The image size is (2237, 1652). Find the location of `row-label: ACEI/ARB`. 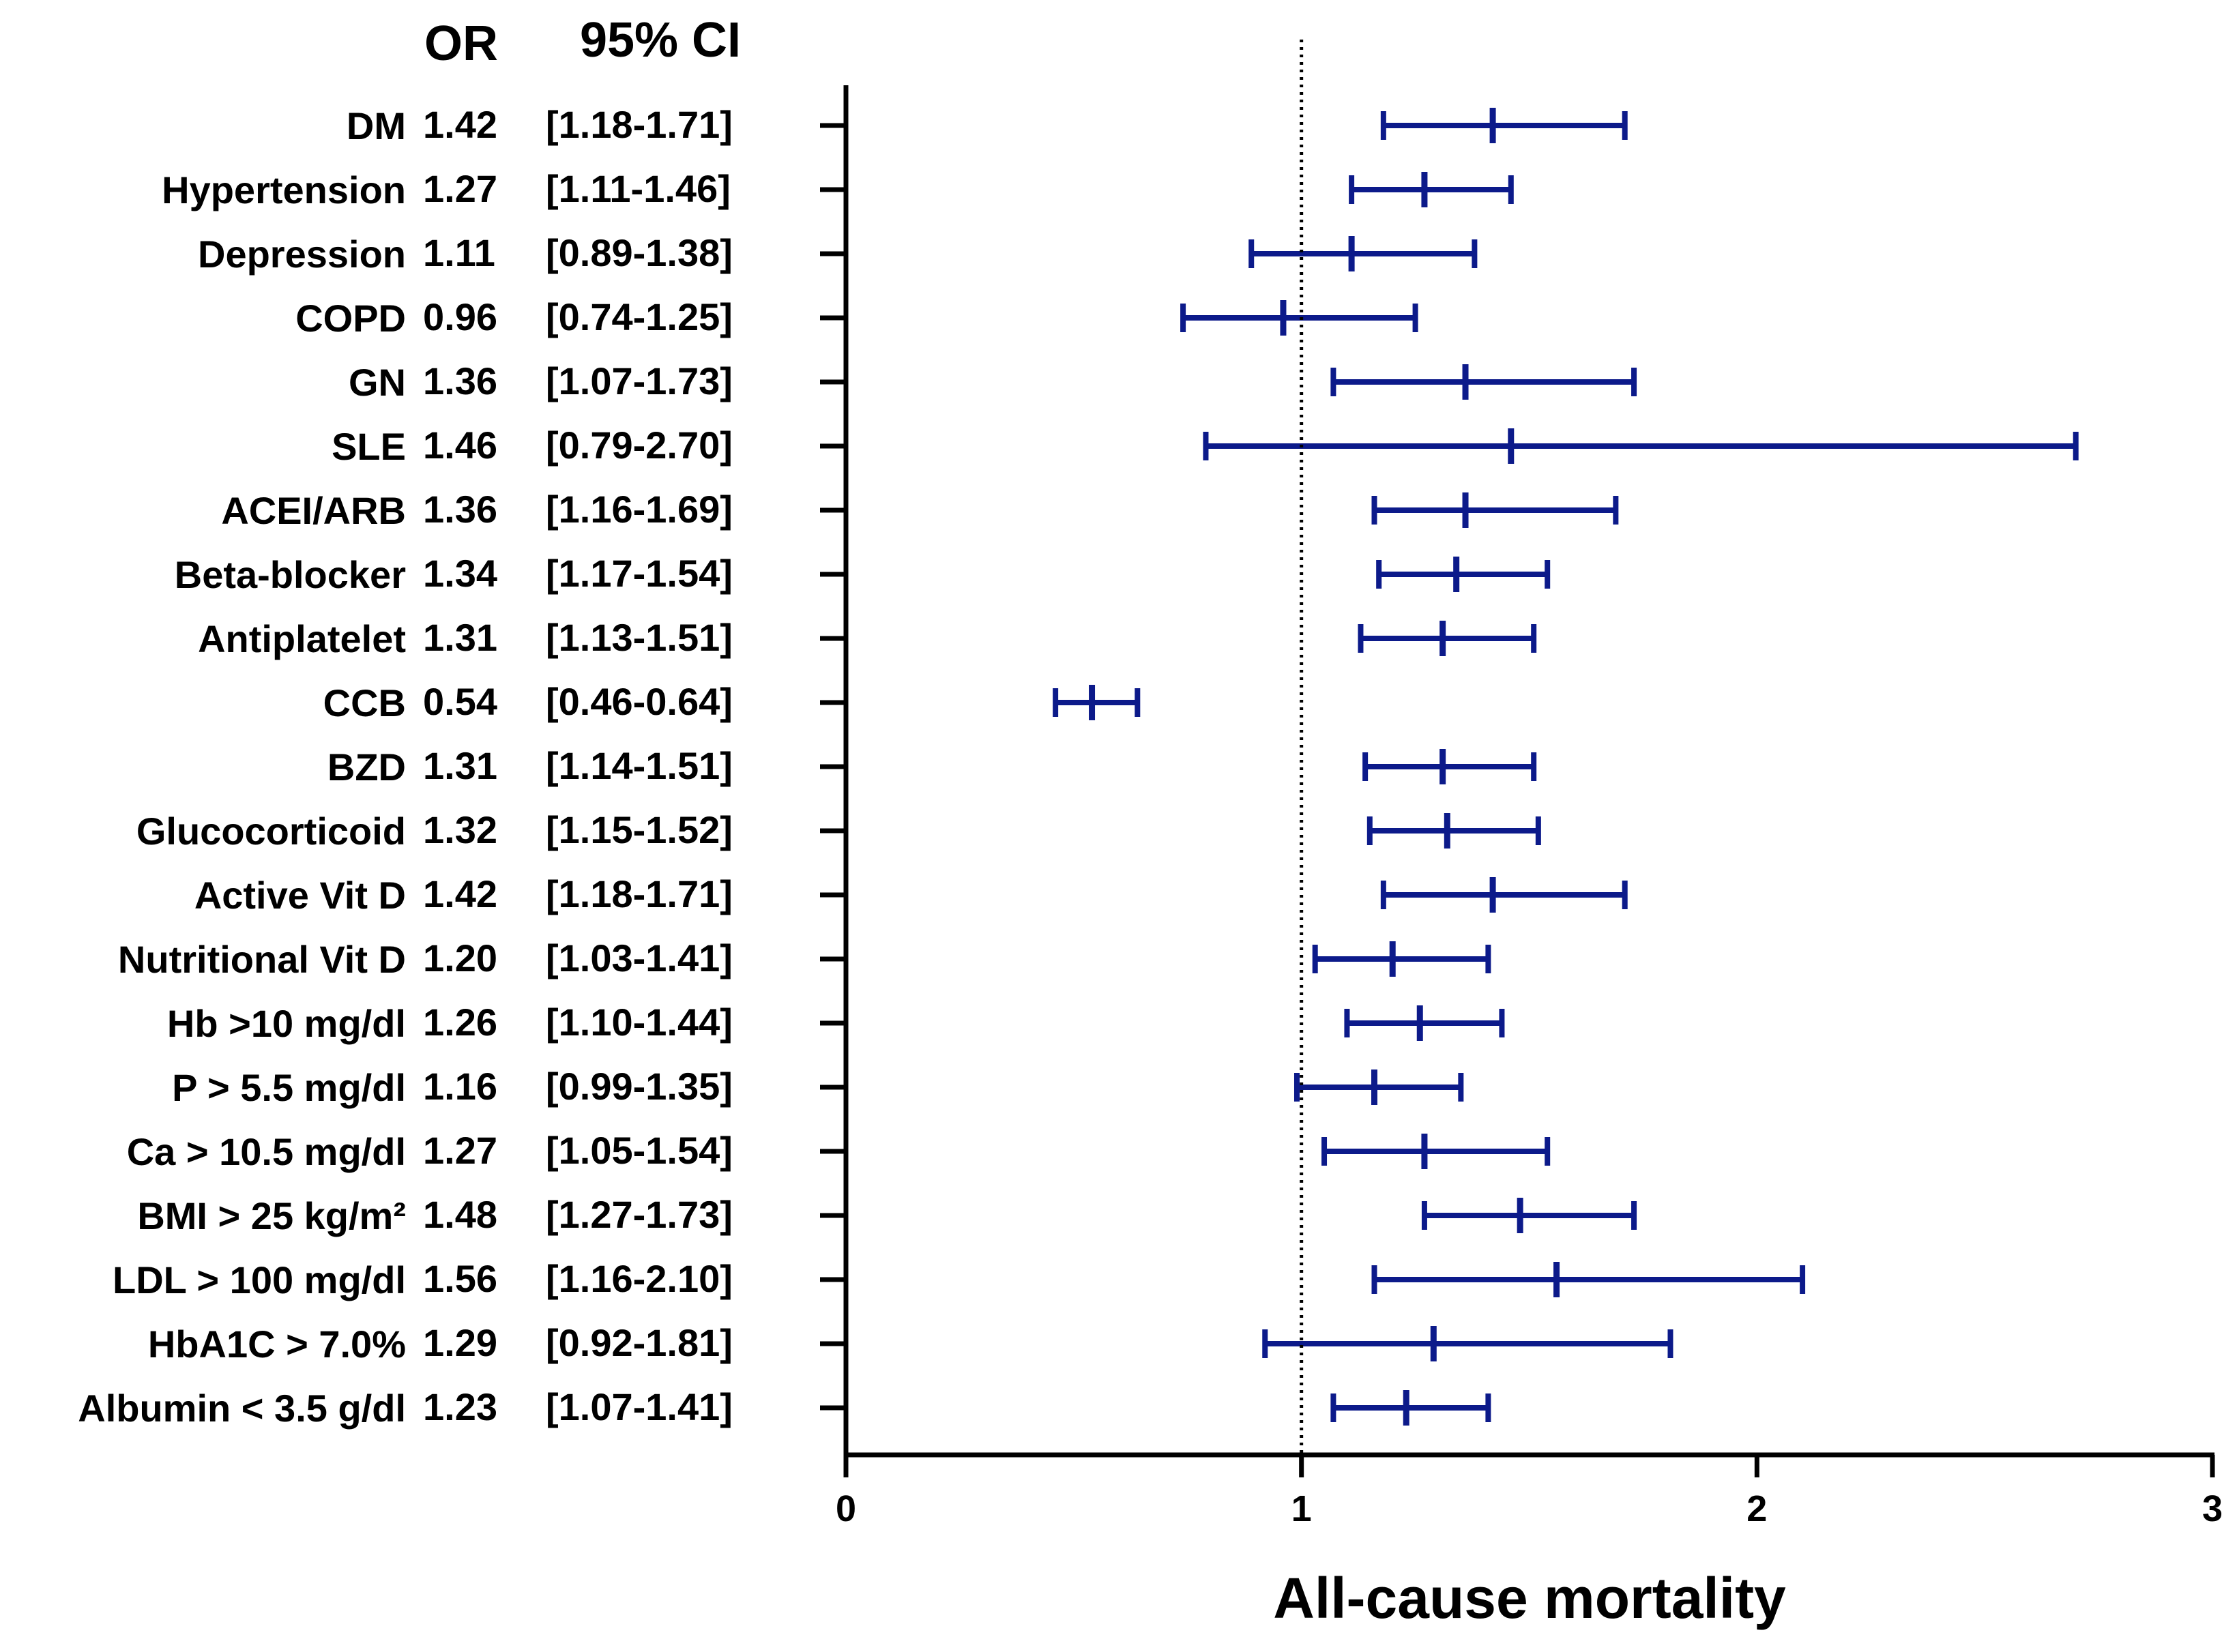

row-label: ACEI/ARB is located at coordinates (313, 511).